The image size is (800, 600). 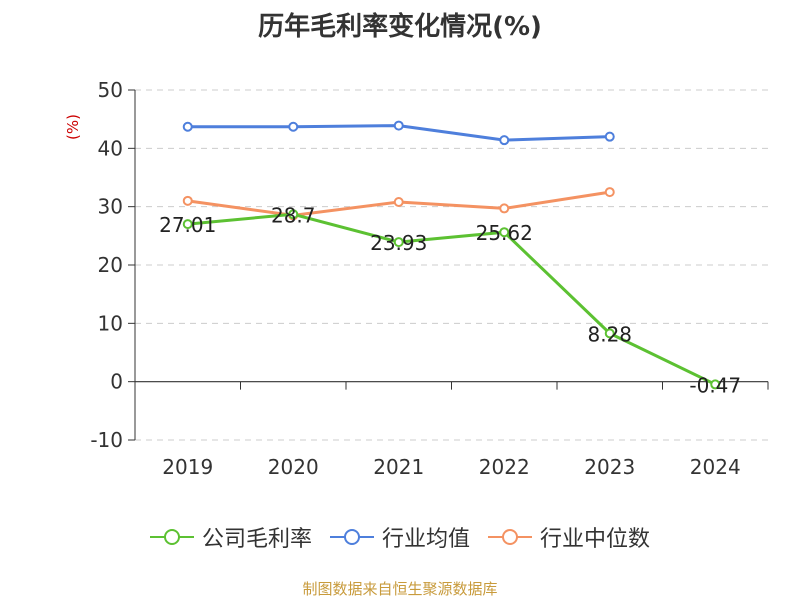 I want to click on y-tick-label: 30, so click(x=110, y=207).